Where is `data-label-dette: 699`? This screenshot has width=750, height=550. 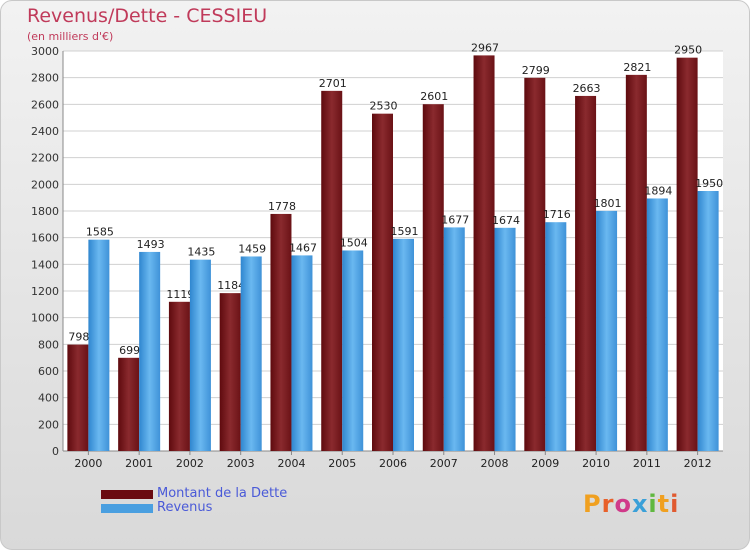 data-label-dette: 699 is located at coordinates (129, 350).